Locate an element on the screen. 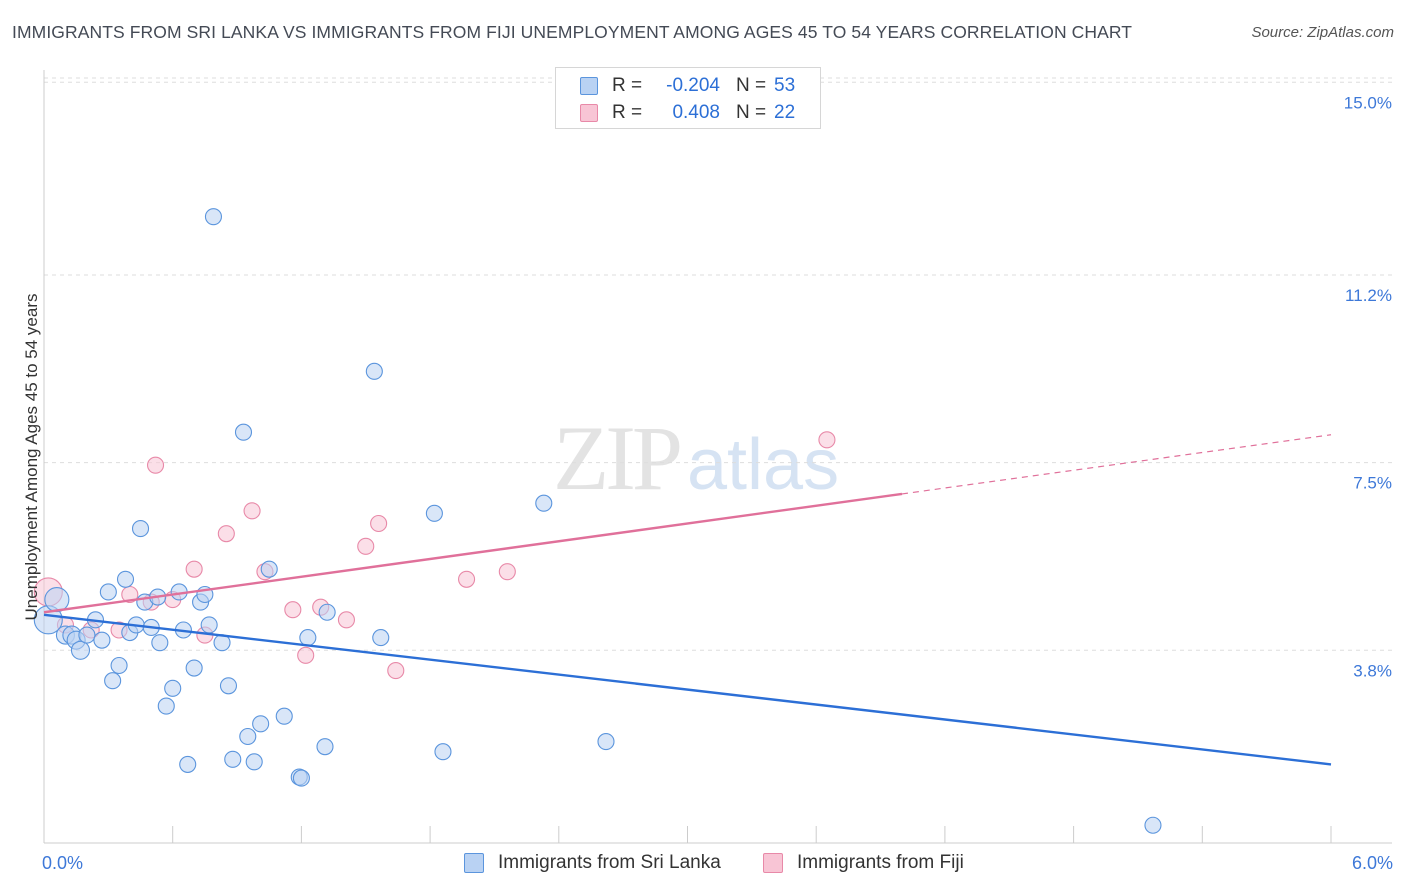 This screenshot has height=892, width=1406. series-legend-fiji: Immigrants from Fiji is located at coordinates (863, 863).